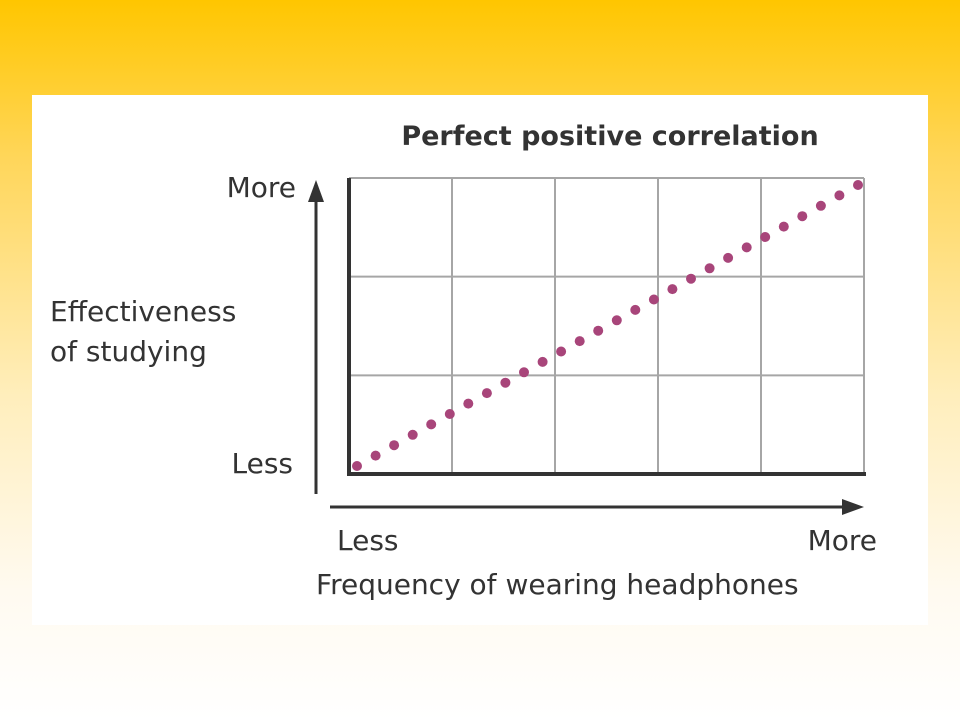  I want to click on y-axis-arrowhead, so click(316, 191).